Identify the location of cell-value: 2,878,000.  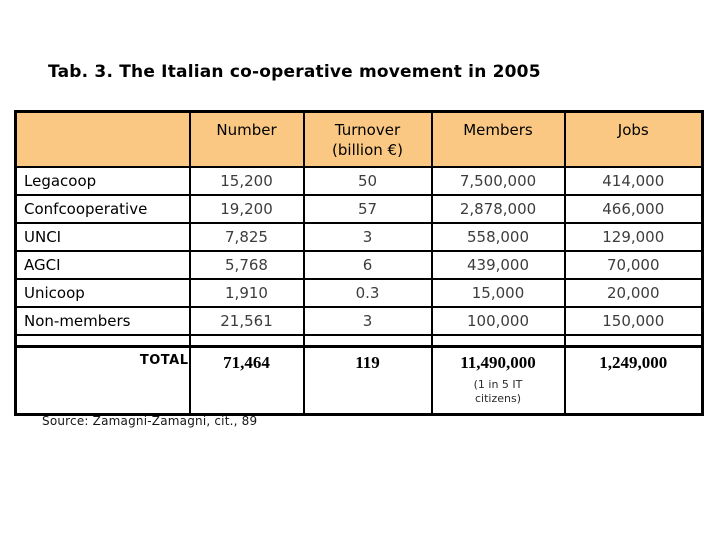
(498, 209).